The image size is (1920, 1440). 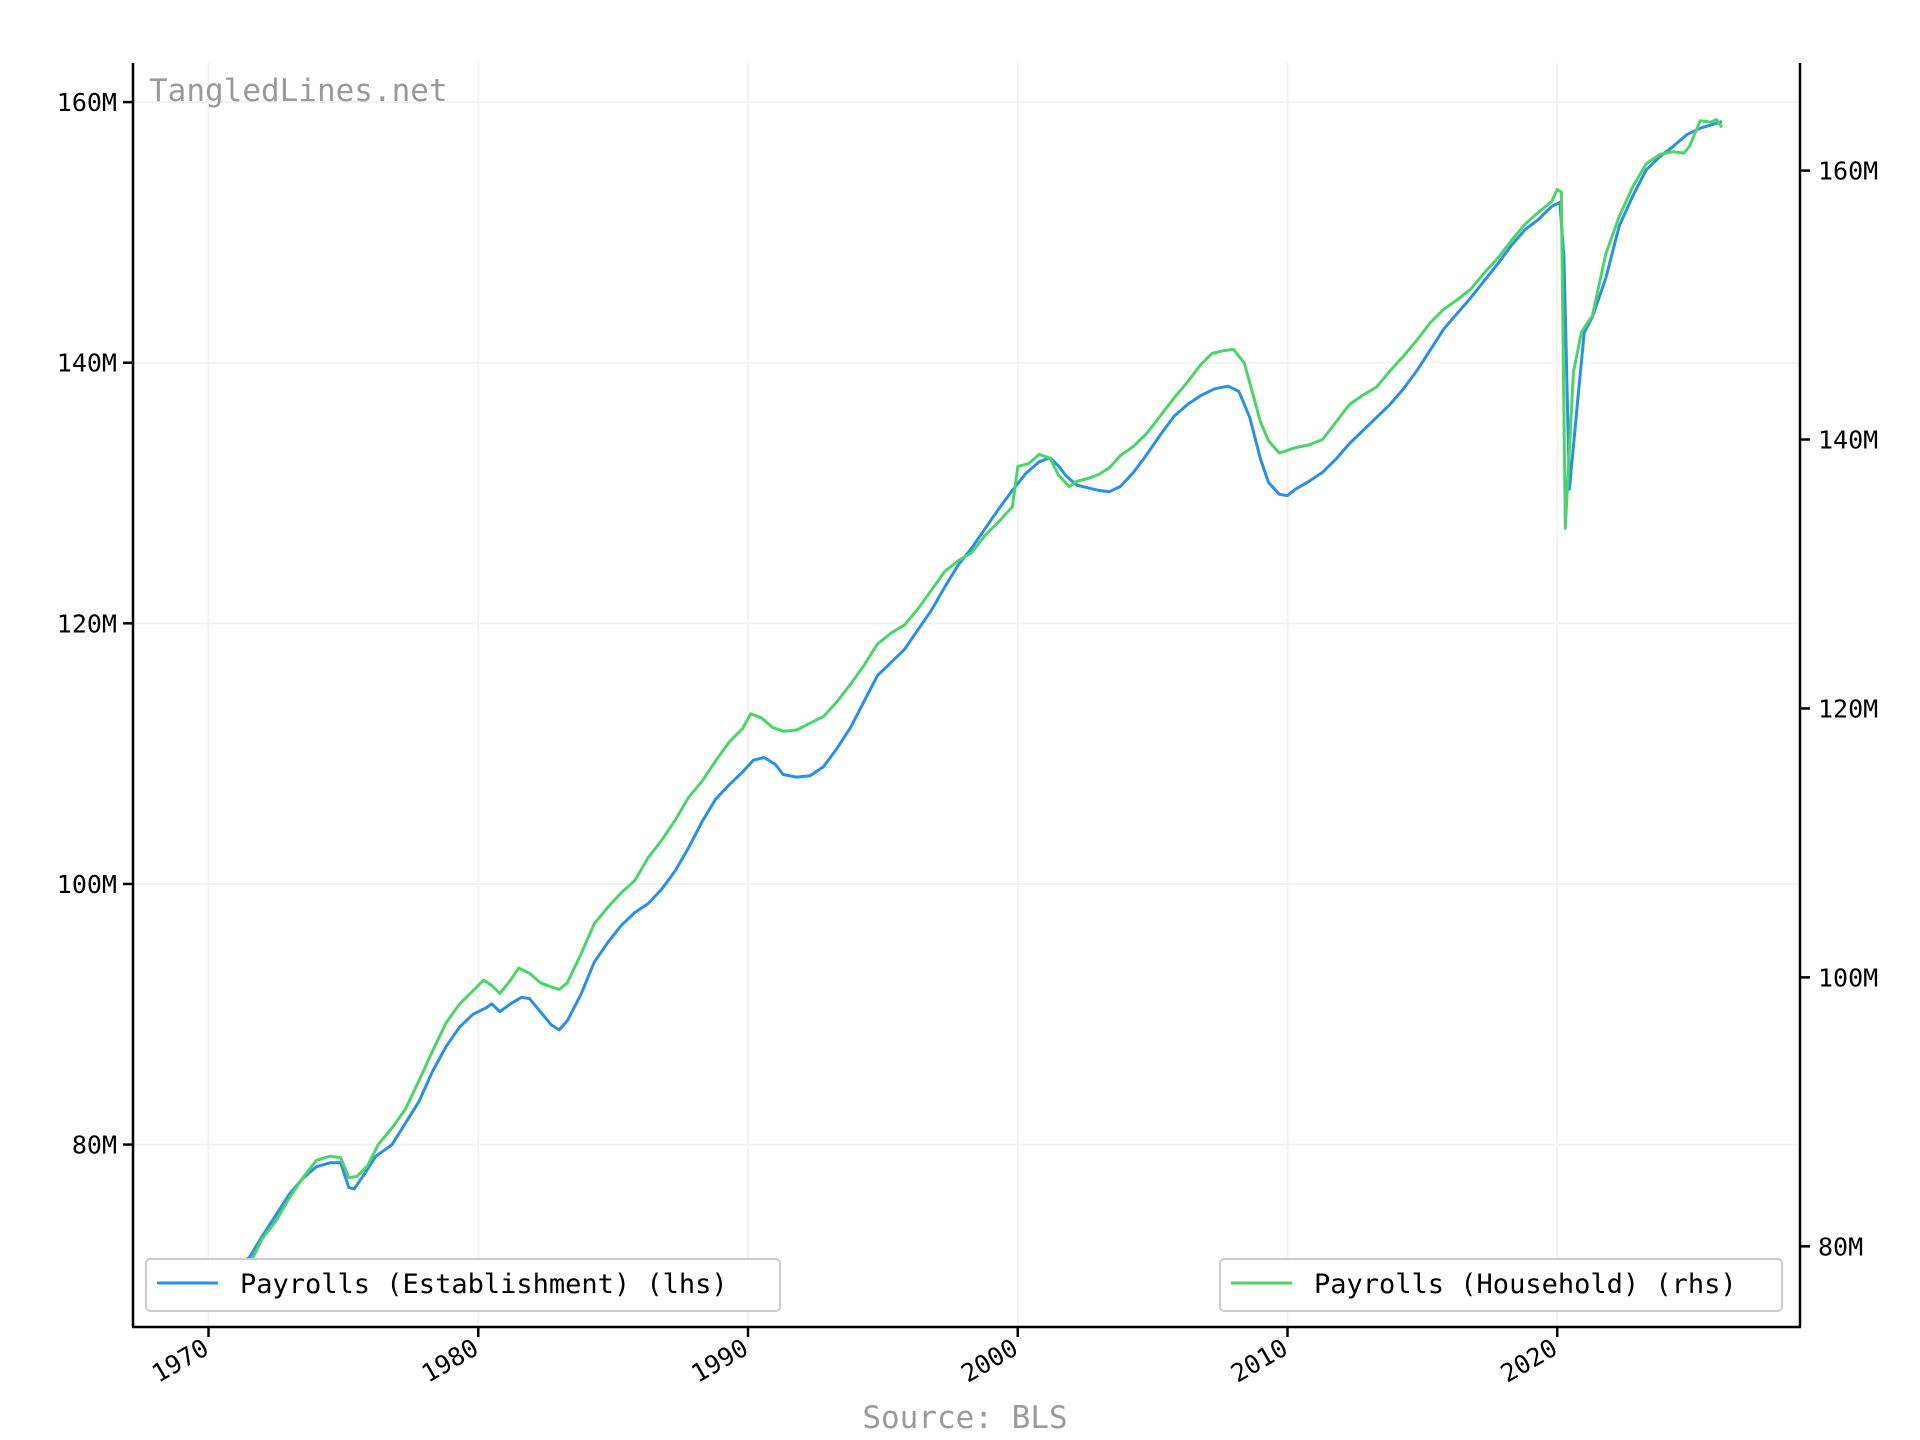 I want to click on legend-right: Payrolls (Household) (rhs), so click(x=1501, y=1285).